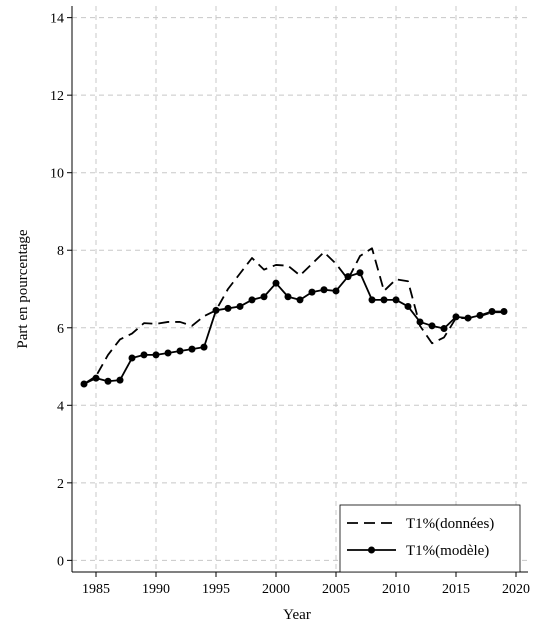  Describe the element at coordinates (447, 551) in the screenshot. I see `legend-label-modele: T1%(modèle)` at that location.